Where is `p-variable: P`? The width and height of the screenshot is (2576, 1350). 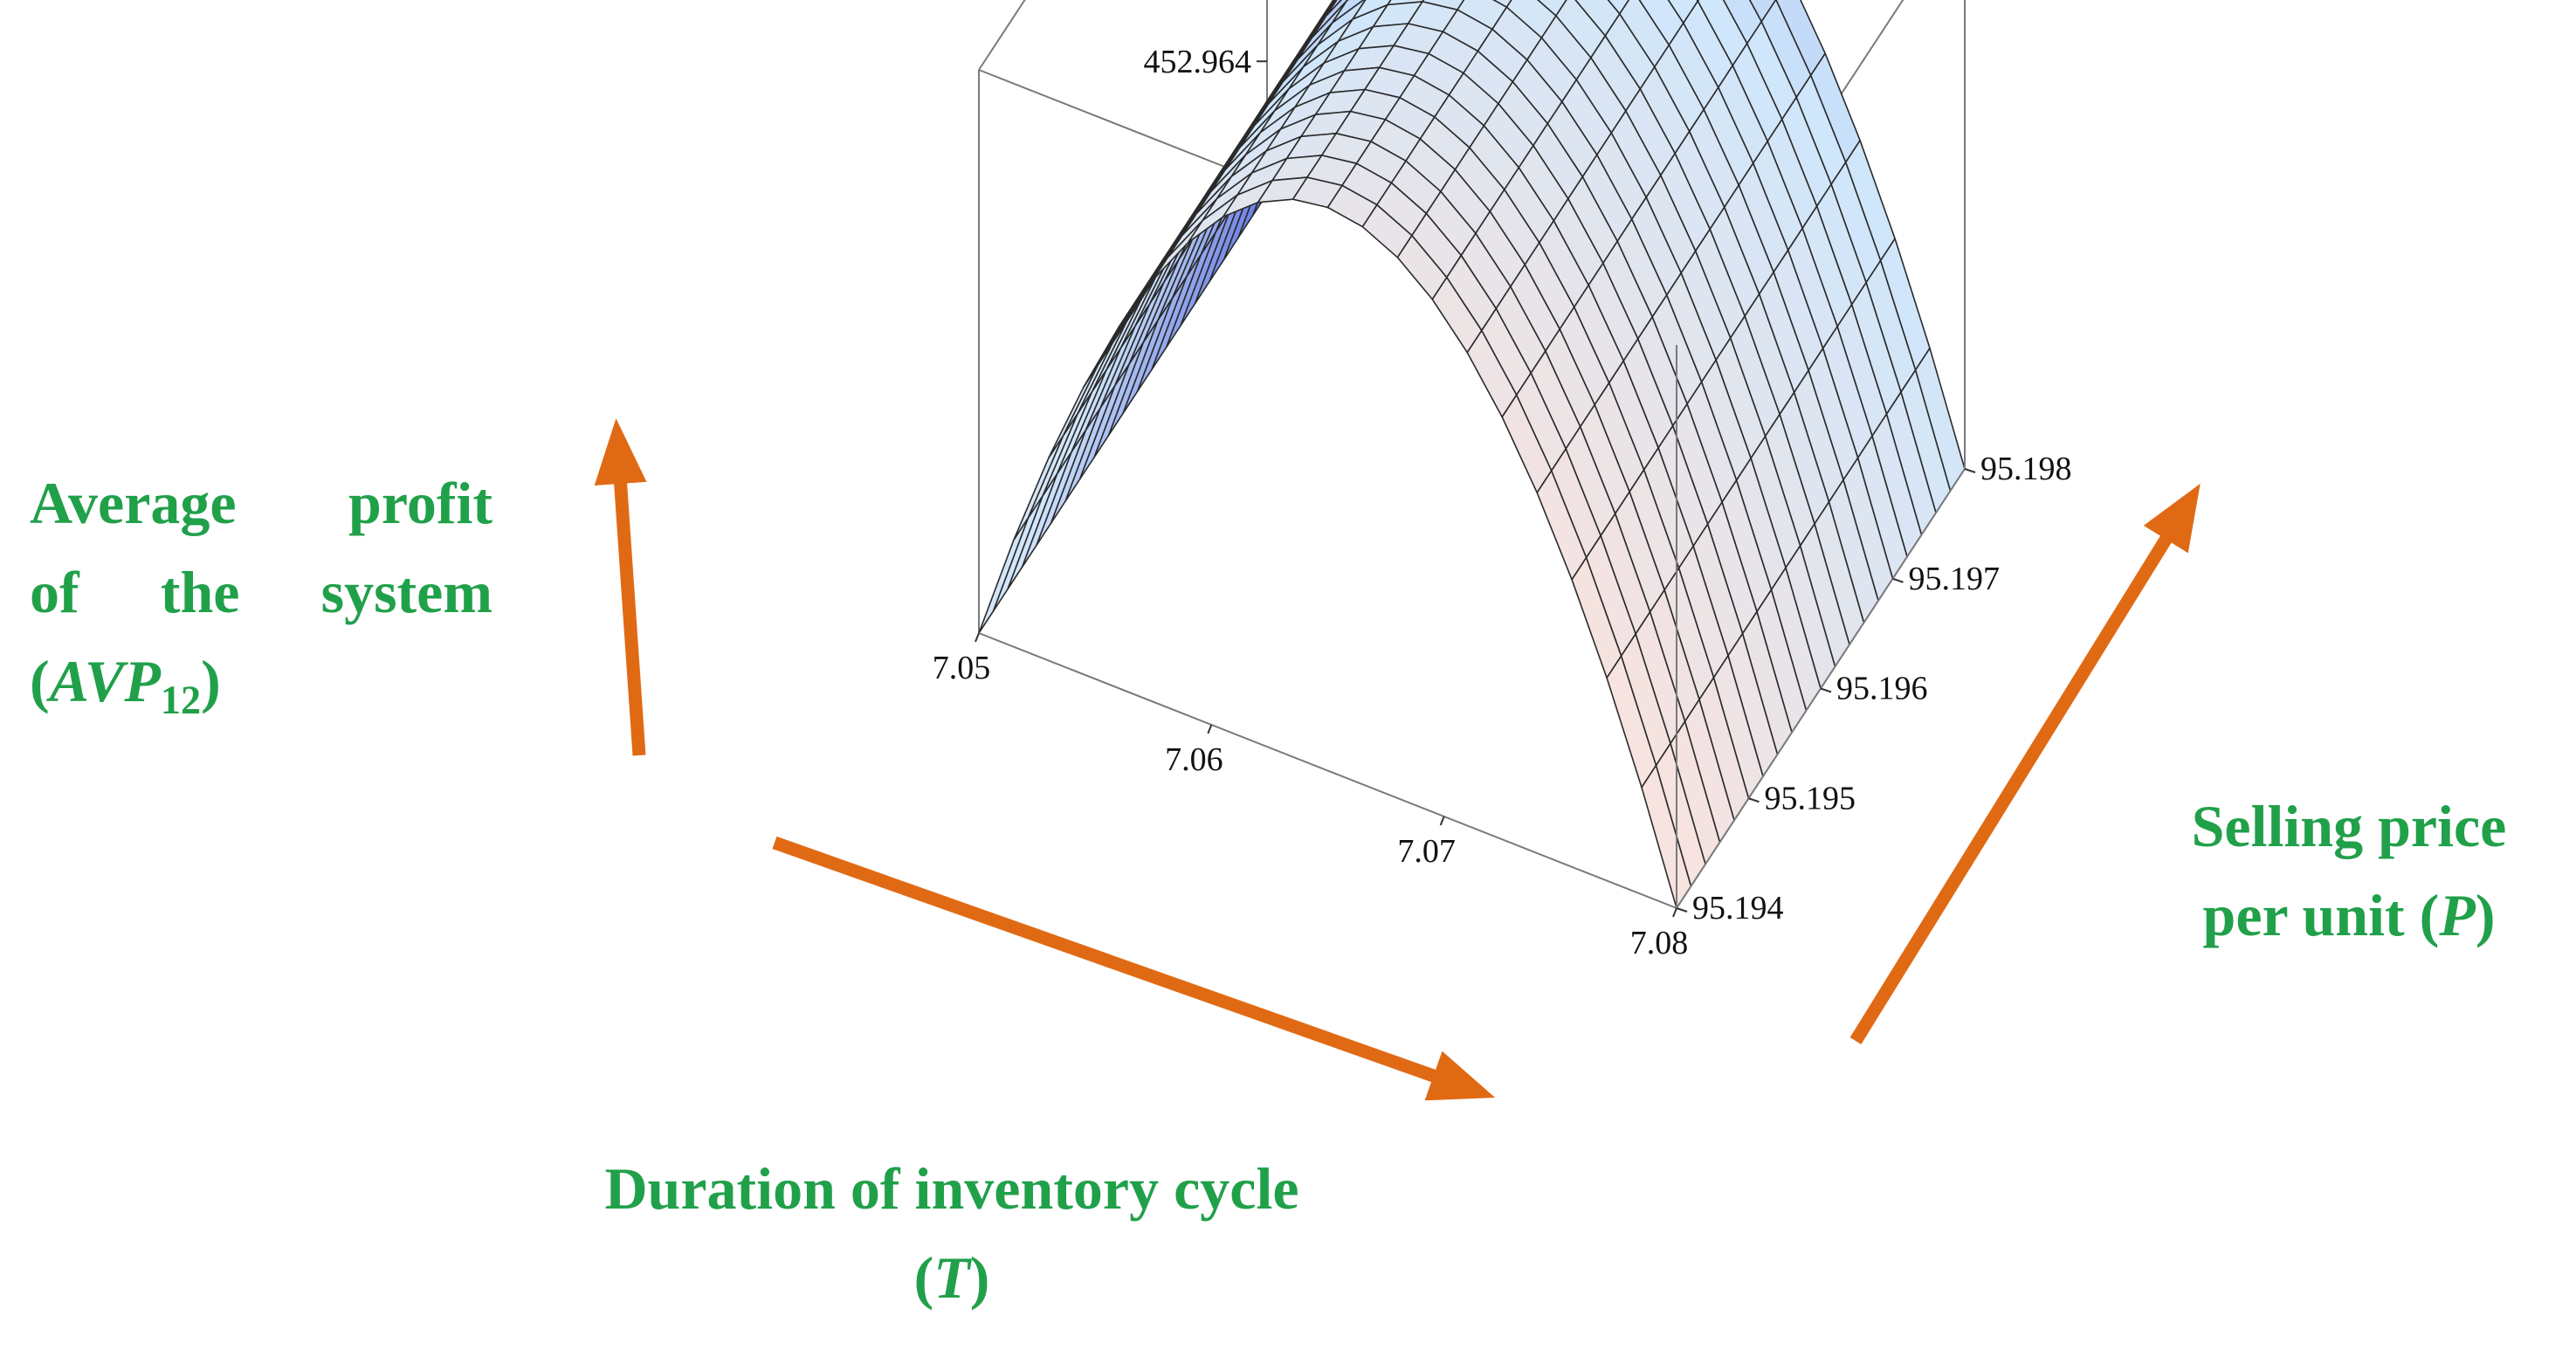 p-variable: P is located at coordinates (2457, 915).